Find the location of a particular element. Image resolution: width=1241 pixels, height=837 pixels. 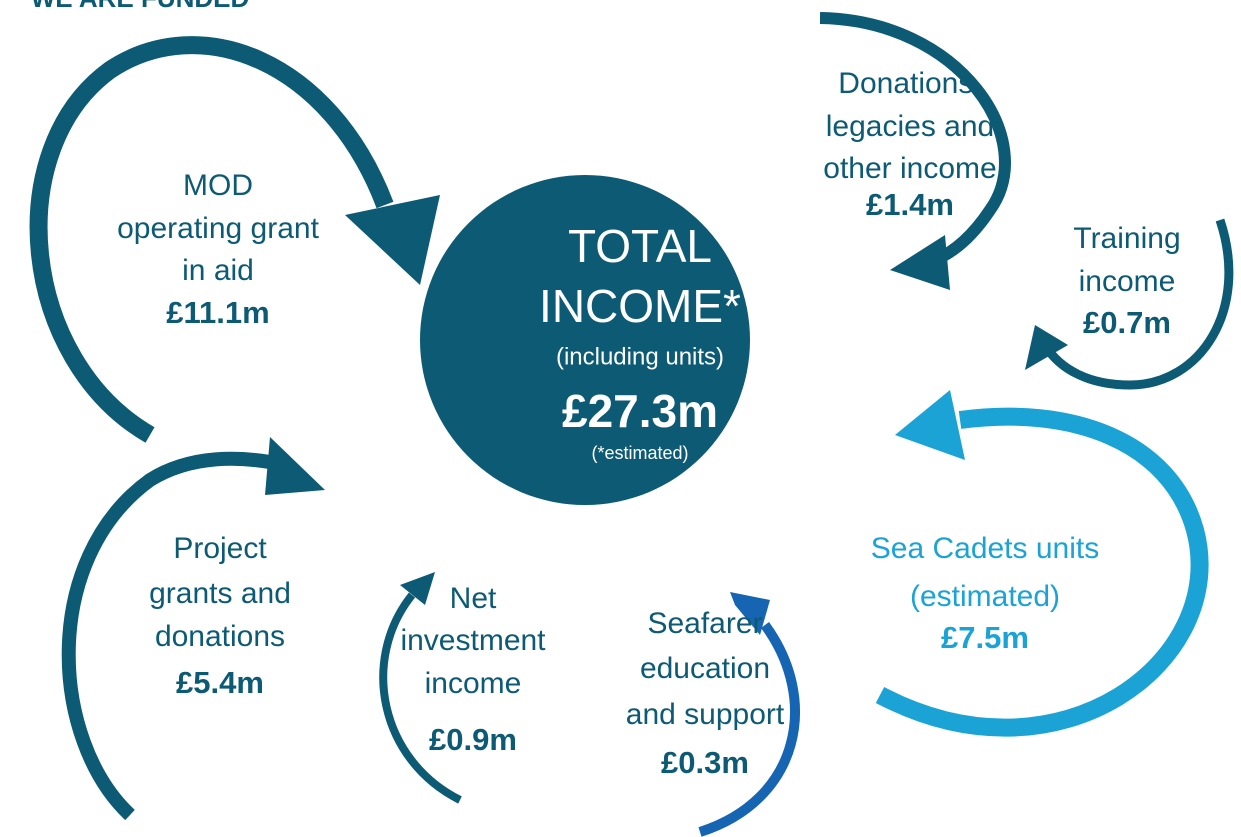

source-label: Project is located at coordinates (220, 548).